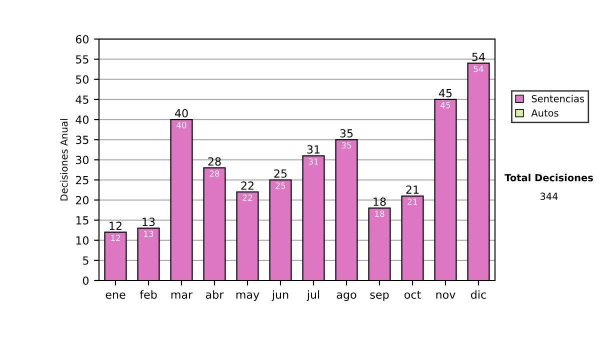 The width and height of the screenshot is (600, 340). What do you see at coordinates (64, 159) in the screenshot?
I see `y-axis-title: Decisiones Anual` at bounding box center [64, 159].